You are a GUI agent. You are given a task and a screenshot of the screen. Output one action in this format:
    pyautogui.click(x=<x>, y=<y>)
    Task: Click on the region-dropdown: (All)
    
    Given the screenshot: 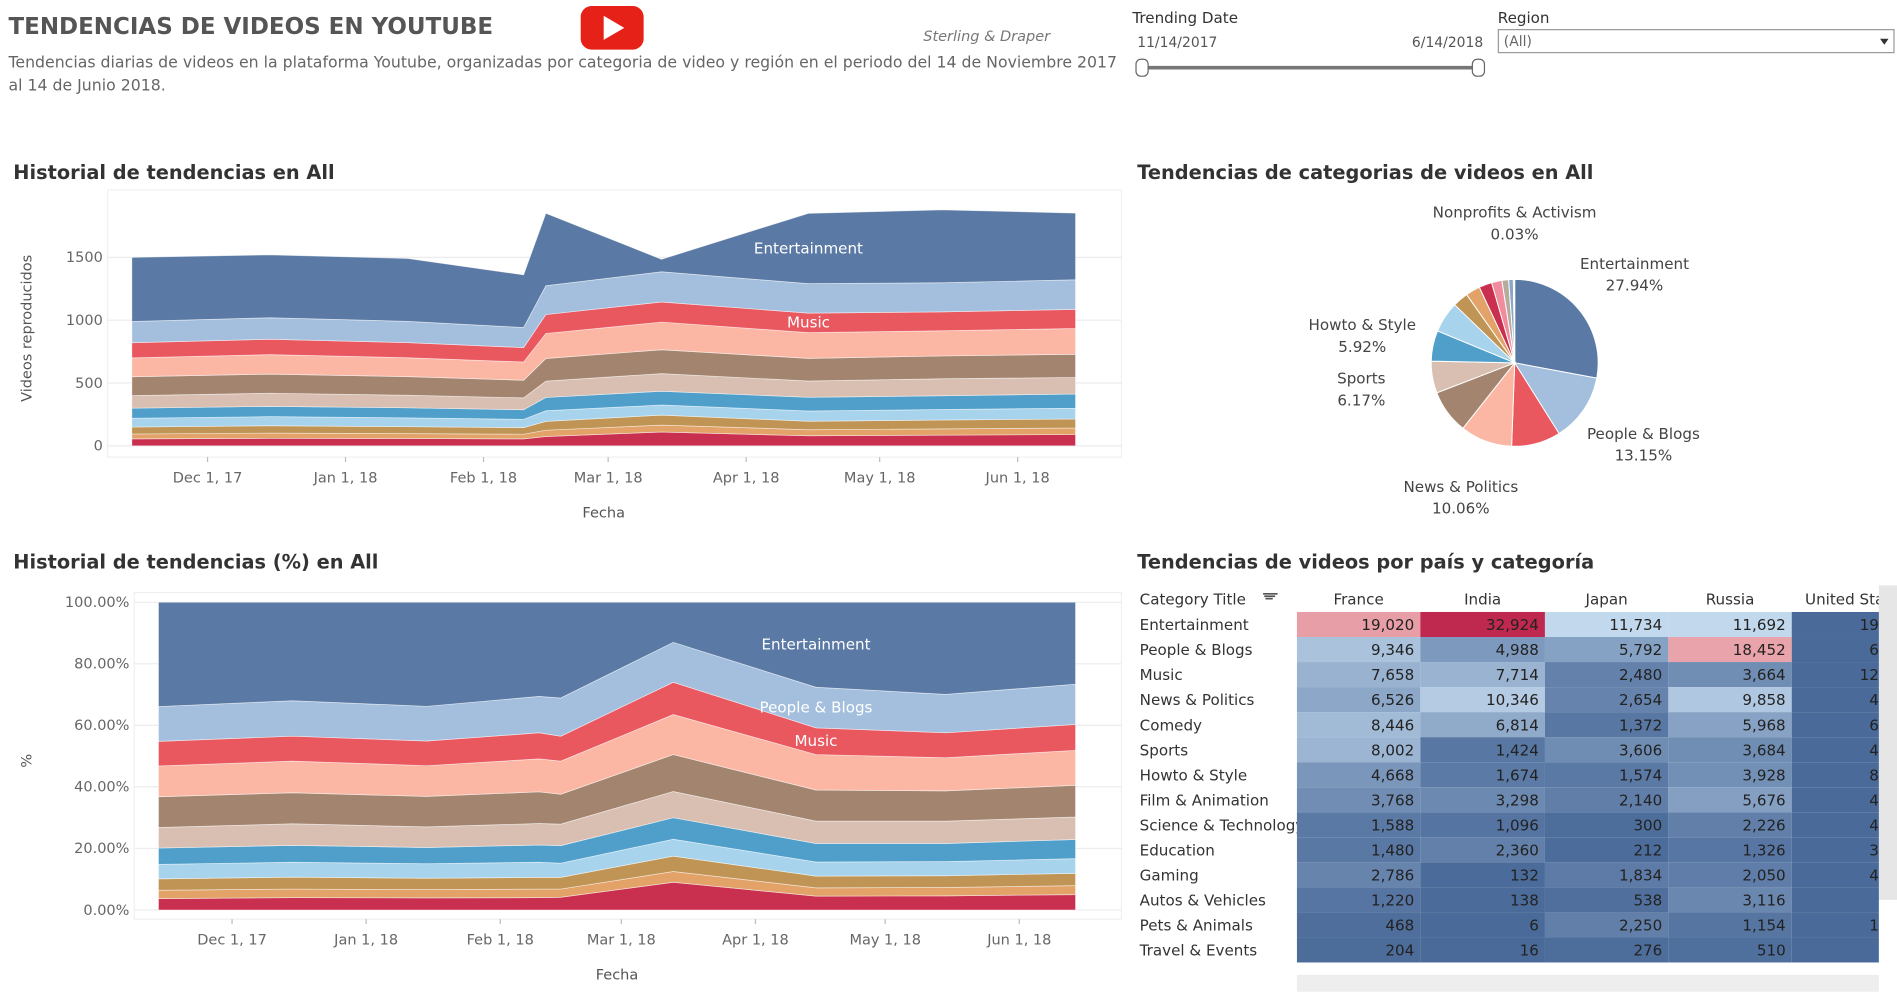 What is the action you would take?
    pyautogui.click(x=1696, y=41)
    